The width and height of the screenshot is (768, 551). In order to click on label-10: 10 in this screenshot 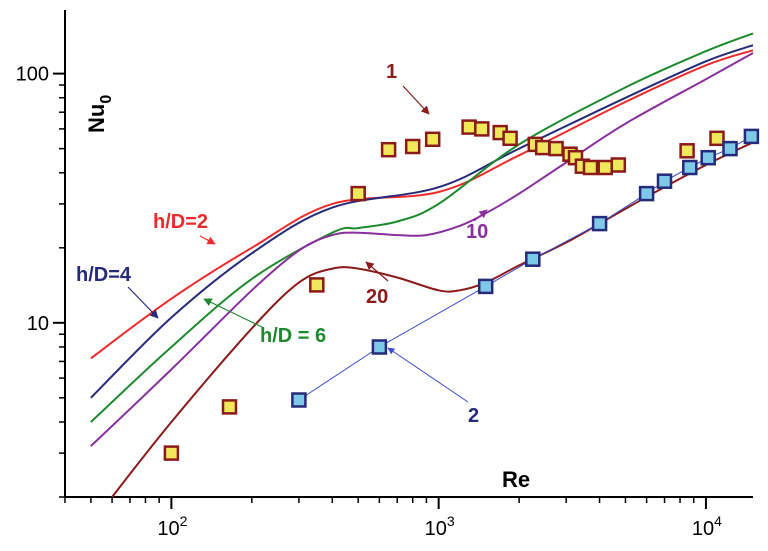, I will do `click(477, 232)`.